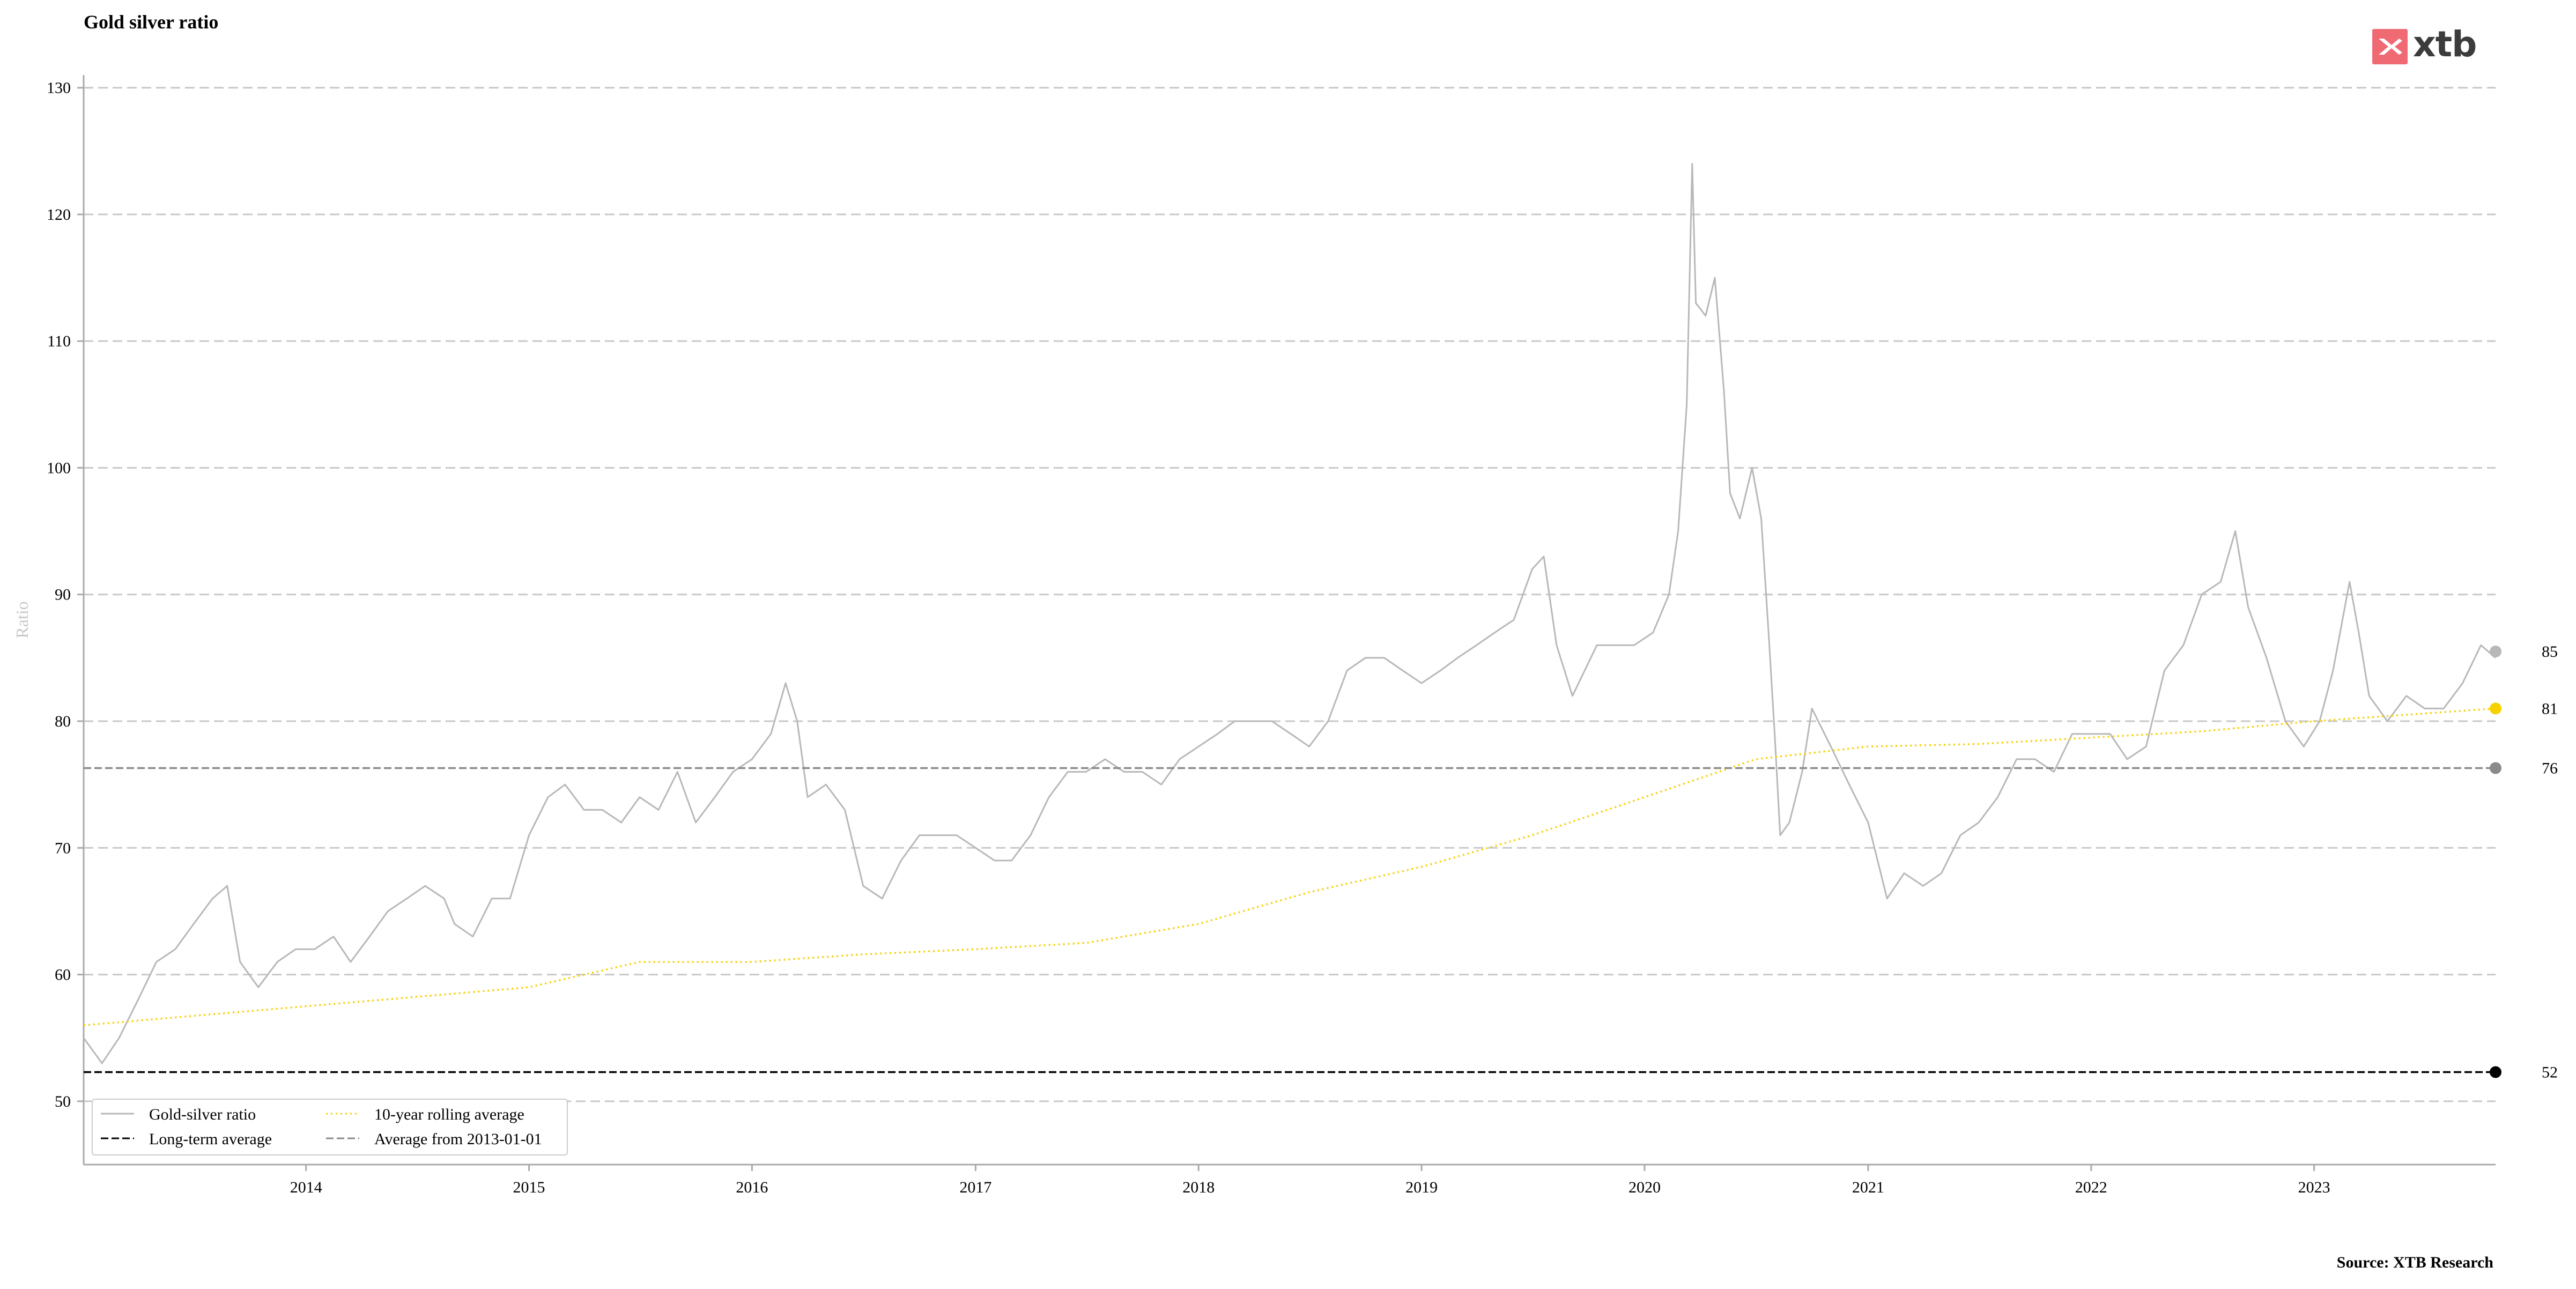 This screenshot has height=1289, width=2576. What do you see at coordinates (59, 88) in the screenshot?
I see `y-tick-label-130: 130` at bounding box center [59, 88].